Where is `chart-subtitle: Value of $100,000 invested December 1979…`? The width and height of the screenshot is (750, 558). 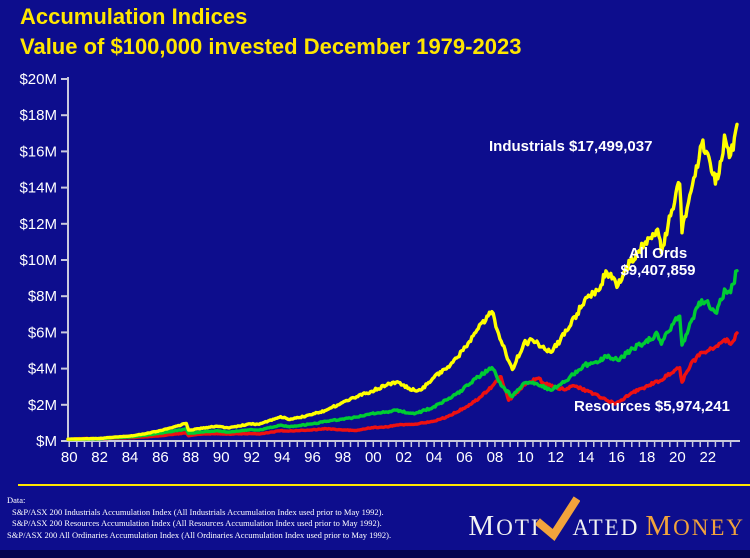
chart-subtitle: Value of $100,000 invested December 1979… is located at coordinates (271, 46).